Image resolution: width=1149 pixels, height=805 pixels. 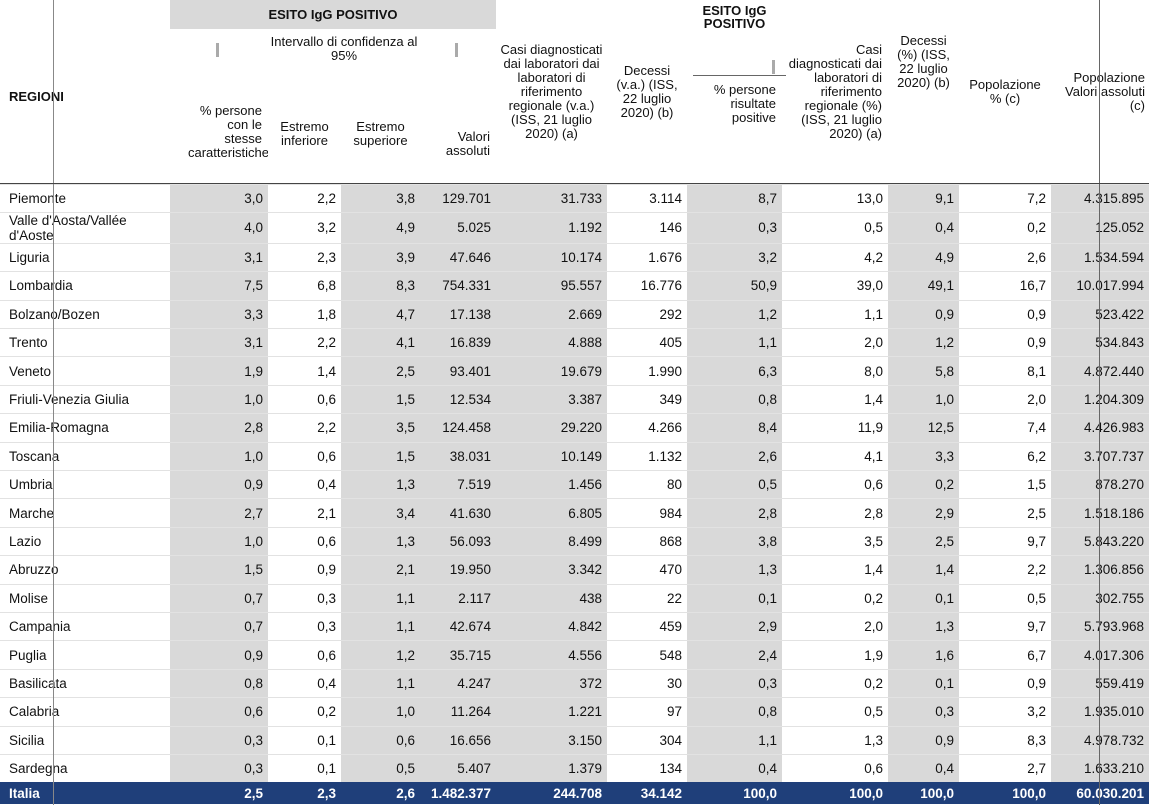 I want to click on cell-pos: 1,2, so click(x=734, y=314).